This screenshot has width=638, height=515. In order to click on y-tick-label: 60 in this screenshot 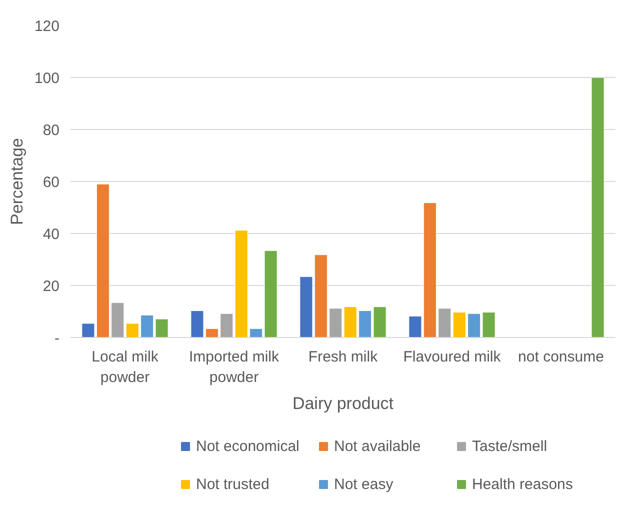, I will do `click(51, 182)`.